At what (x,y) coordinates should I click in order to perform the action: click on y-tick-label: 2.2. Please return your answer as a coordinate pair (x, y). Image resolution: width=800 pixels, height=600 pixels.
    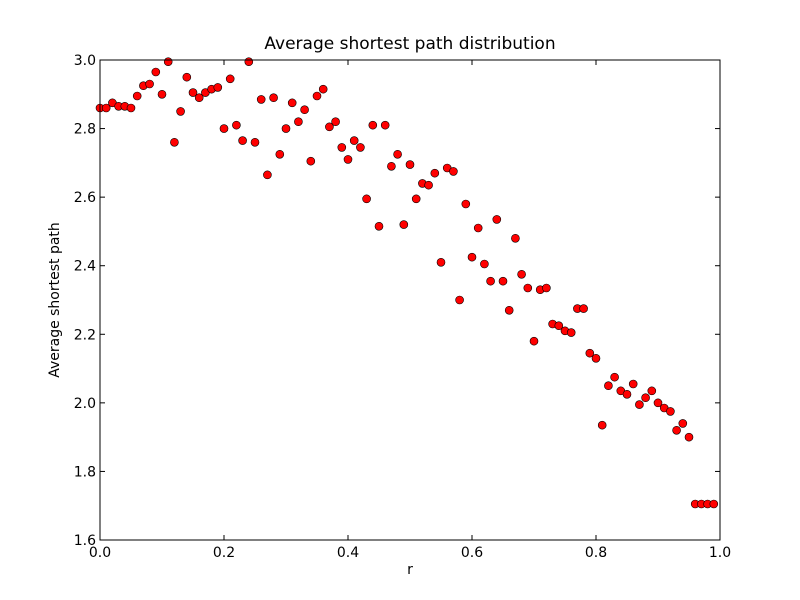
    Looking at the image, I should click on (85, 335).